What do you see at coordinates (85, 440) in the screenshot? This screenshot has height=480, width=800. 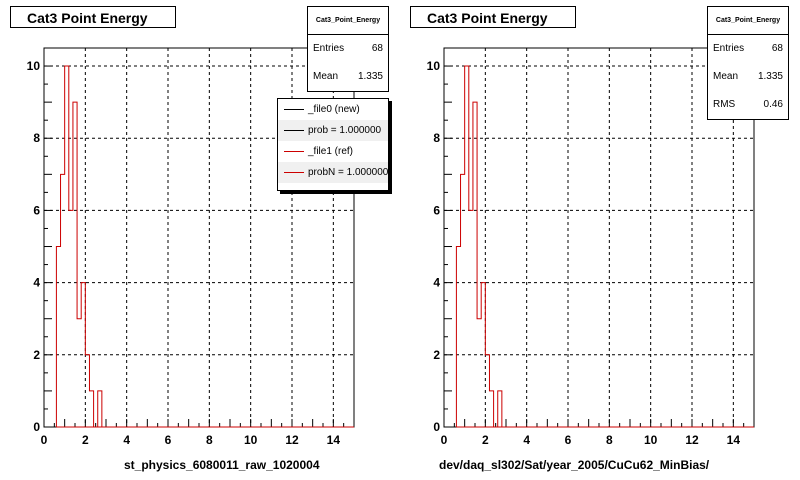 I see `left-x-tick-label: 2` at bounding box center [85, 440].